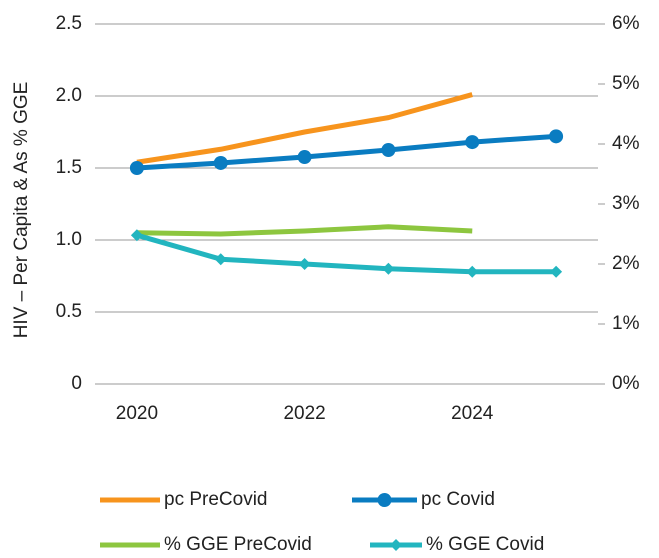 The width and height of the screenshot is (659, 558). What do you see at coordinates (626, 203) in the screenshot?
I see `y2-tick-label: 3%` at bounding box center [626, 203].